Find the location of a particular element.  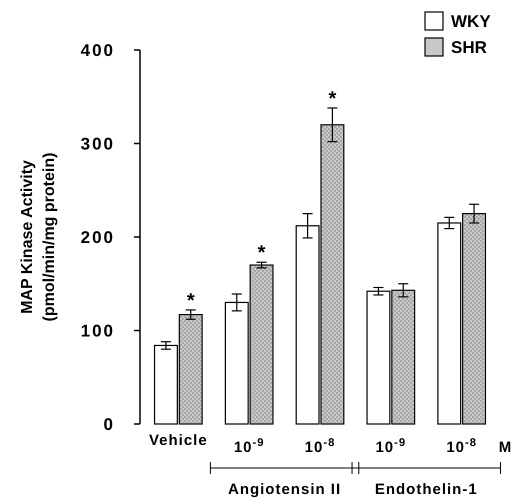

y-tick-label: 400 is located at coordinates (97, 50).